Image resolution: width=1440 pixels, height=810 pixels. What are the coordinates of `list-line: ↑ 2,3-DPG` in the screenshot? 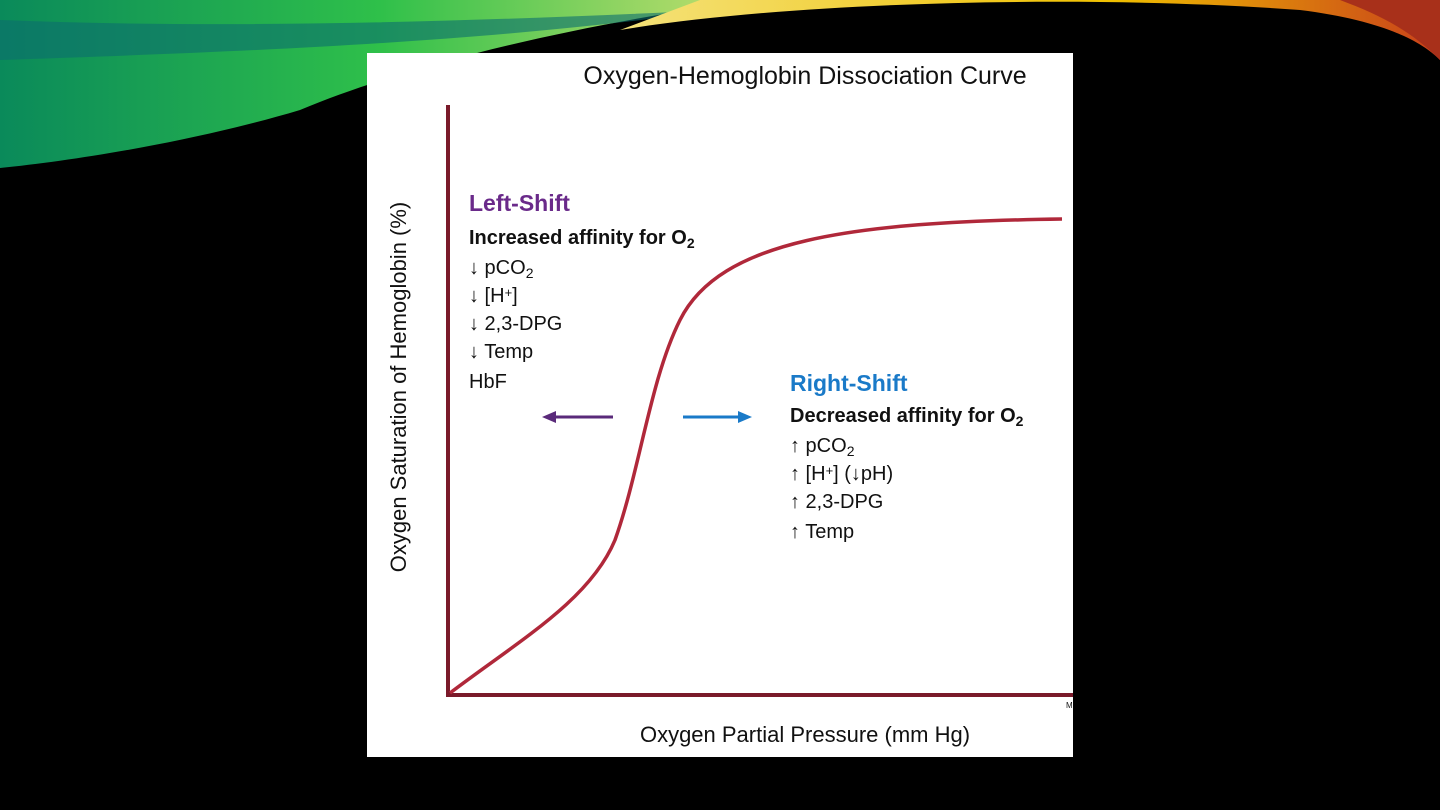 It's located at (836, 502).